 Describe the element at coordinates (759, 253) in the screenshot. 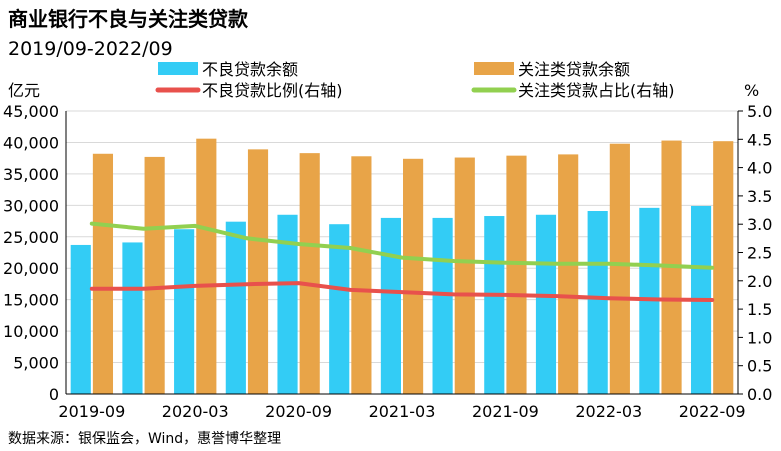

I see `right-tick-label: 2.5` at that location.